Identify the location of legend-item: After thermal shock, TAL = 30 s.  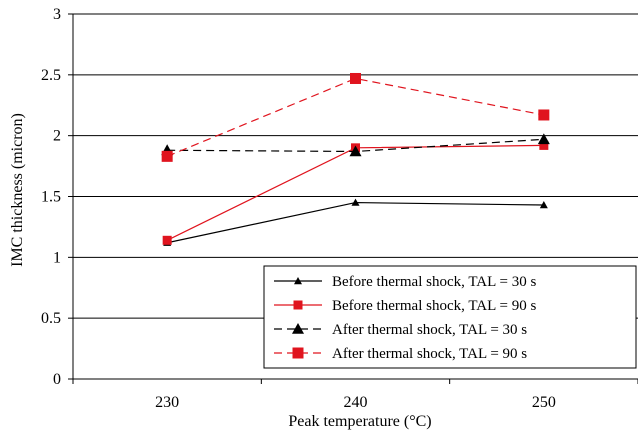
(400, 330).